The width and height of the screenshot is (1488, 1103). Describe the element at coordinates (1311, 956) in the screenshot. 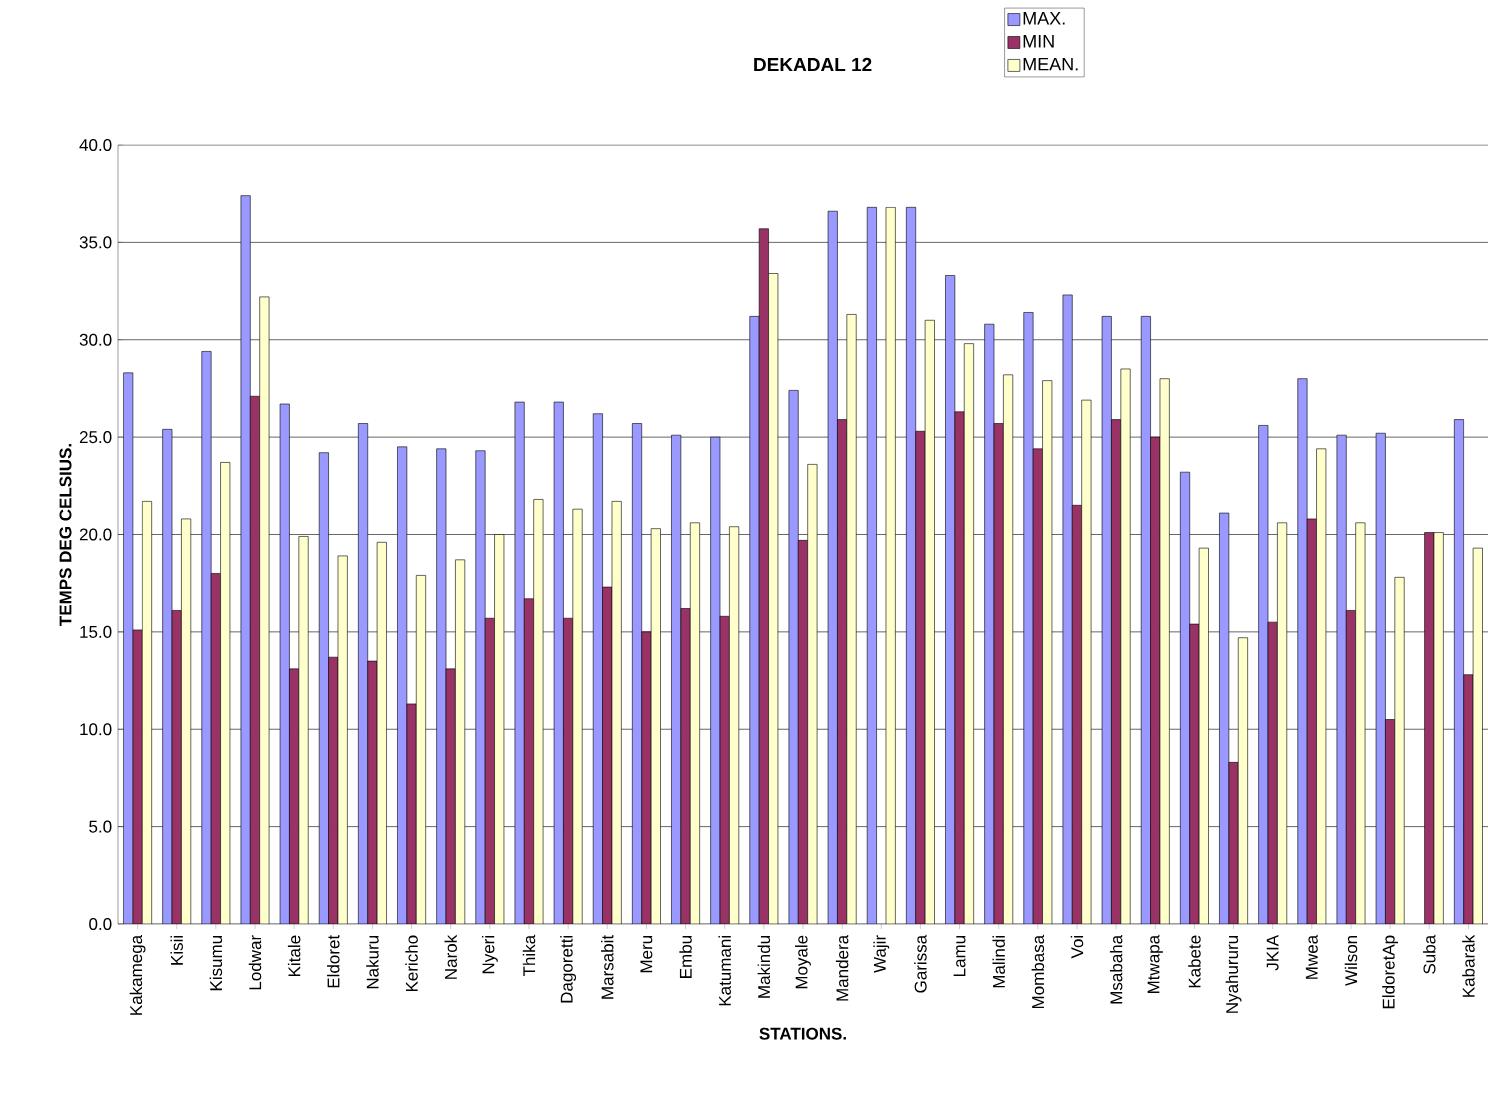

I see `x-tick-label: Mwea` at that location.